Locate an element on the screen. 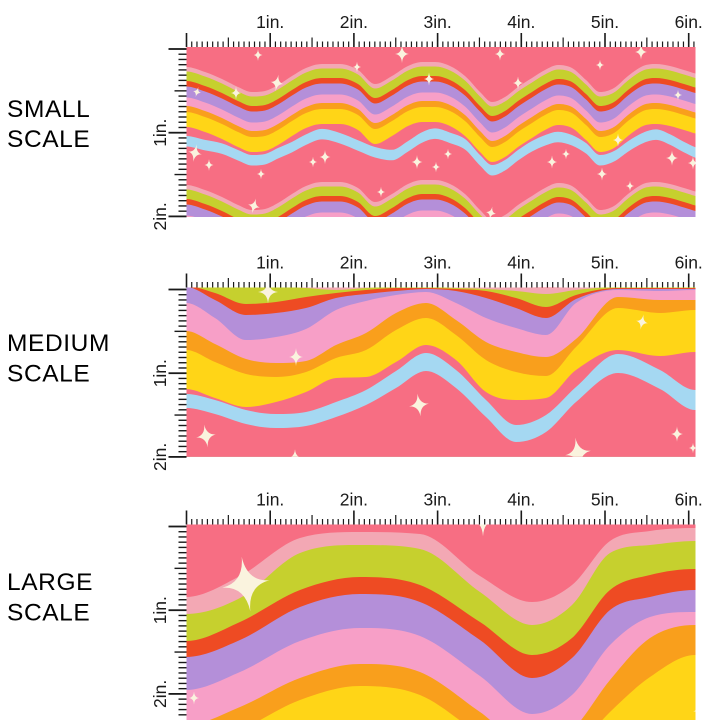 This screenshot has height=725, width=720. svg-text: LARGE is located at coordinates (50, 582).